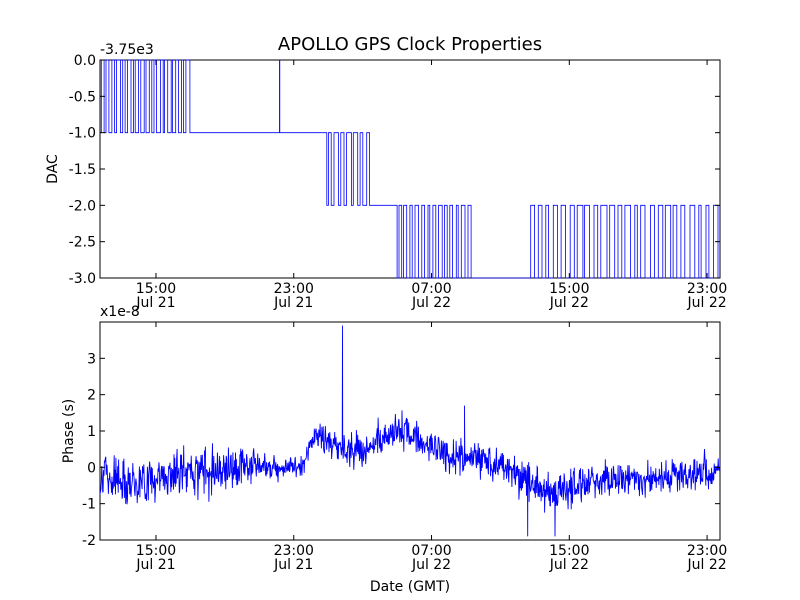  Describe the element at coordinates (431, 289) in the screenshot. I see `dac-x-tick-time: 07:00` at that location.